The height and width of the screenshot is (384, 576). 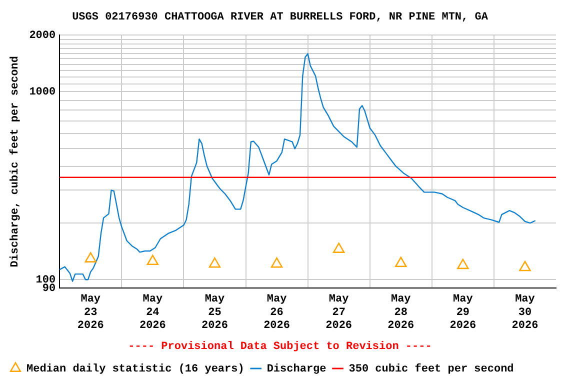 What do you see at coordinates (42, 36) in the screenshot?
I see `y-tick-label: 2000` at bounding box center [42, 36].